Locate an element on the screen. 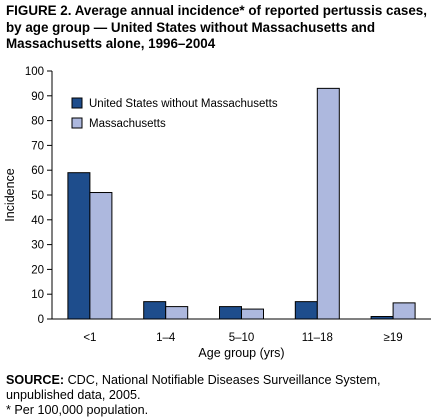  y-tick-label: 50 is located at coordinates (37, 196).